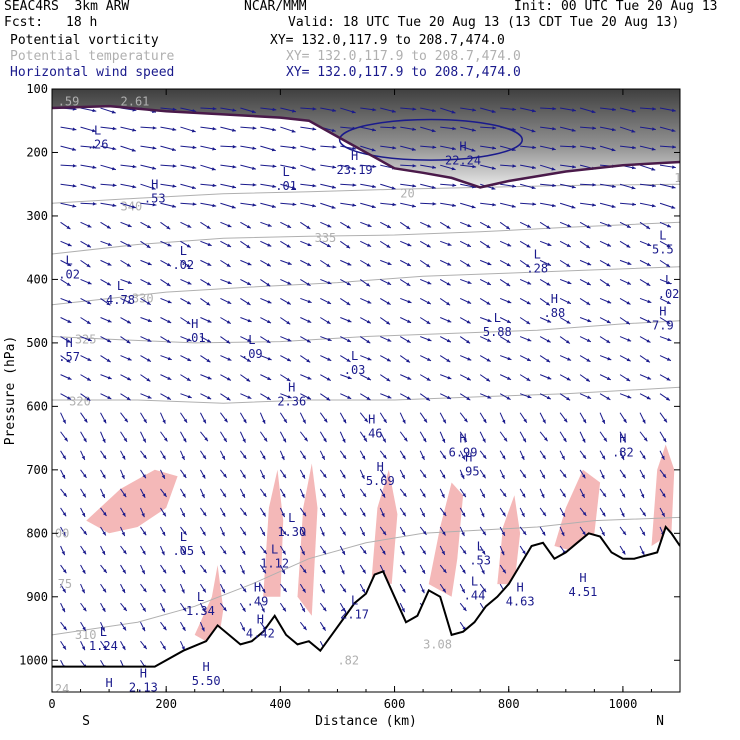 The image size is (740, 740). What do you see at coordinates (663, 326) in the screenshot?
I see `pv-extremum-value: 7.9` at bounding box center [663, 326].